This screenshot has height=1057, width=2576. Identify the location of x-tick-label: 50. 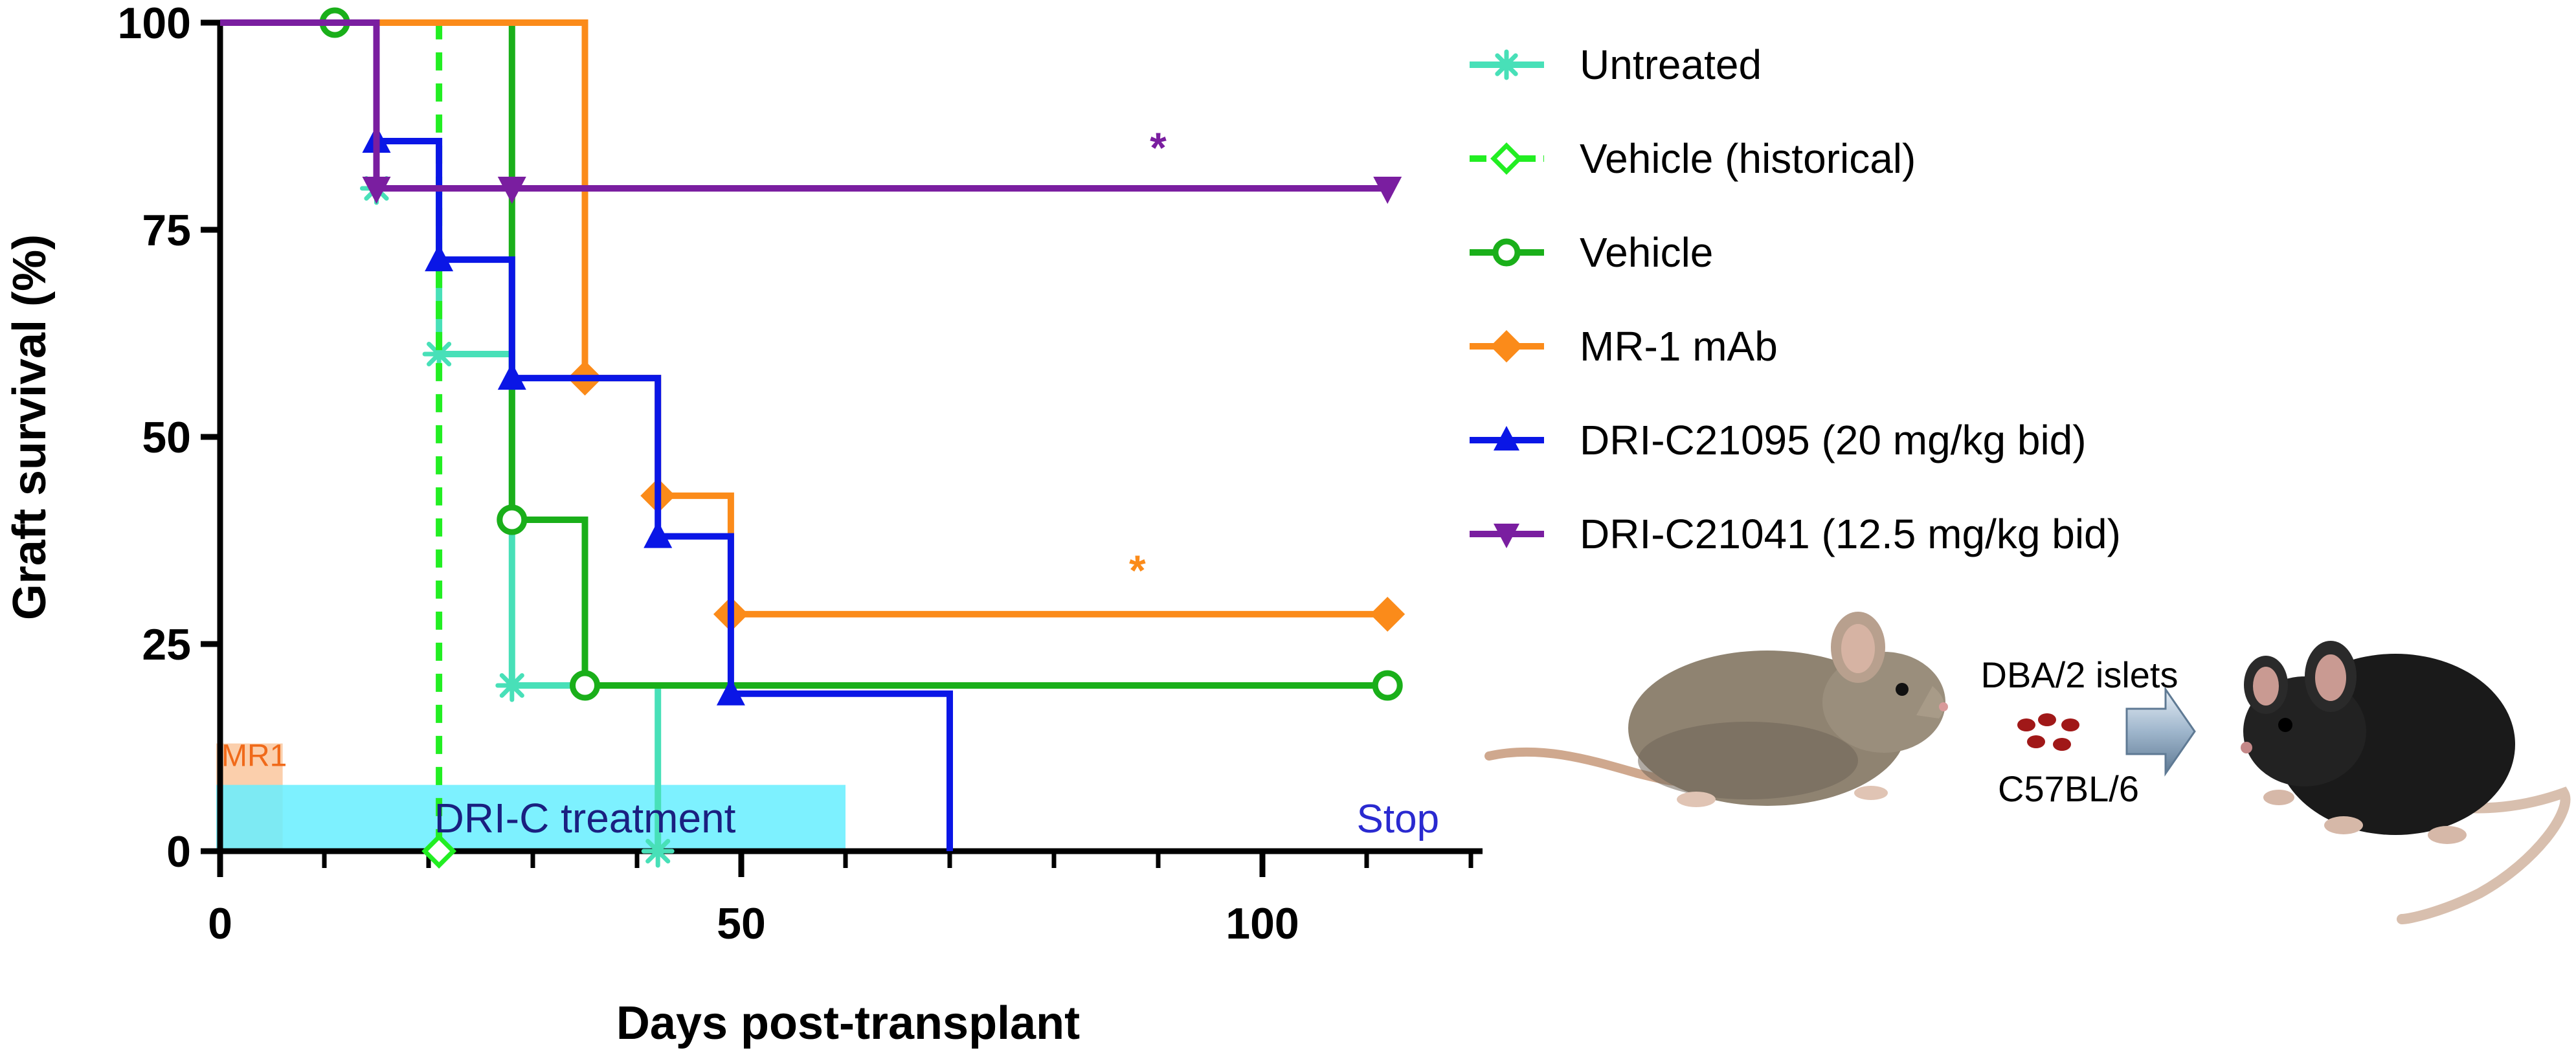
(742, 923).